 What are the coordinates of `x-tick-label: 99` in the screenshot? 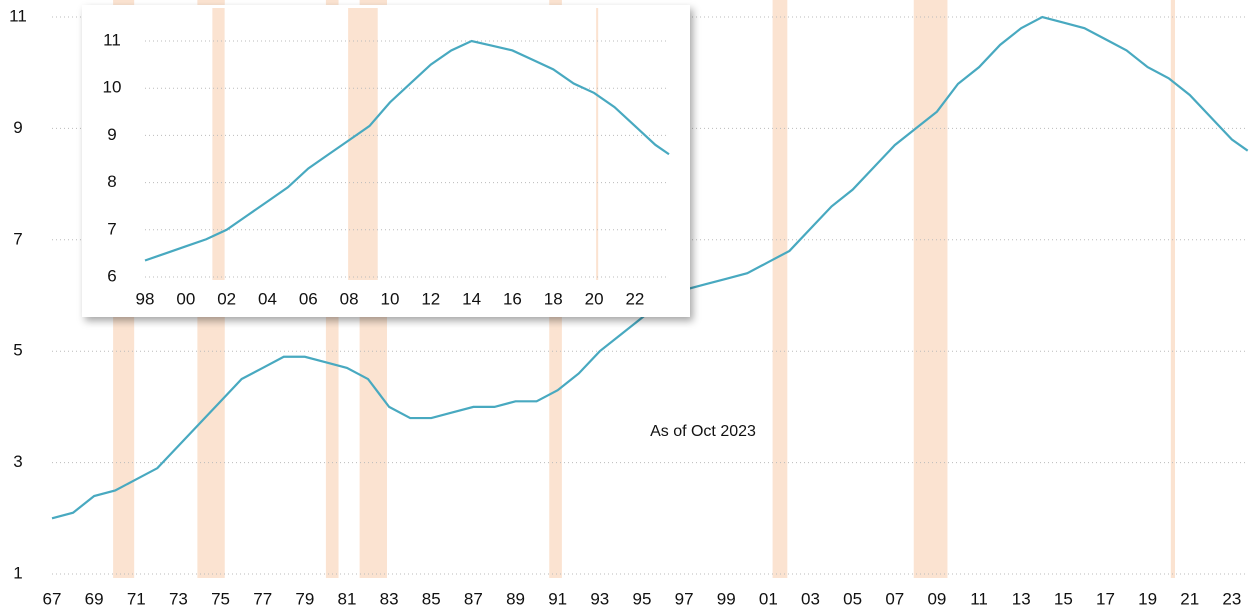 It's located at (726, 598).